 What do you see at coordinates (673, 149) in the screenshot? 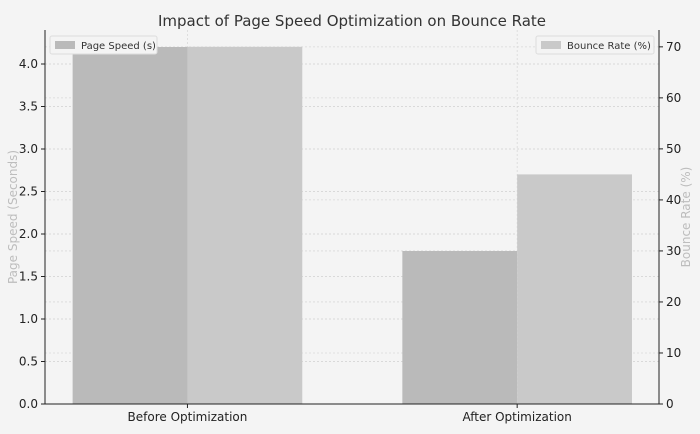
I see `right-tick-label: 50` at bounding box center [673, 149].